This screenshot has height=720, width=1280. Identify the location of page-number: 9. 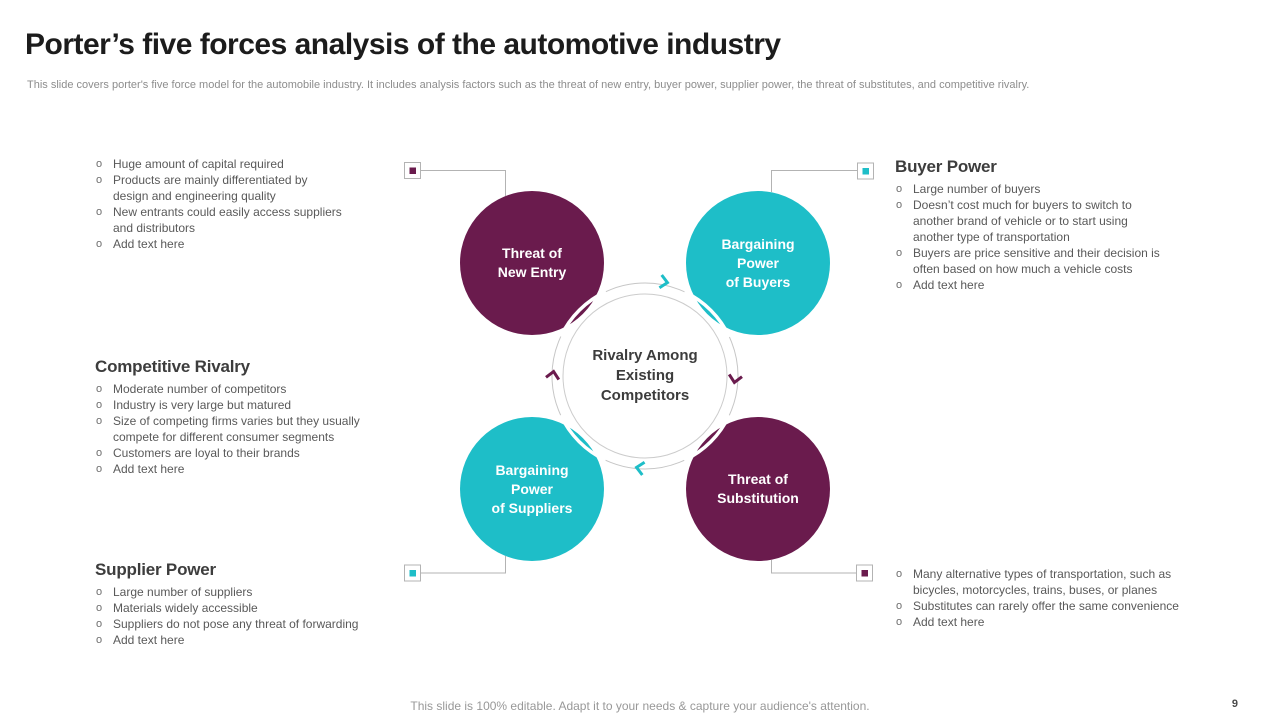
(1234, 704).